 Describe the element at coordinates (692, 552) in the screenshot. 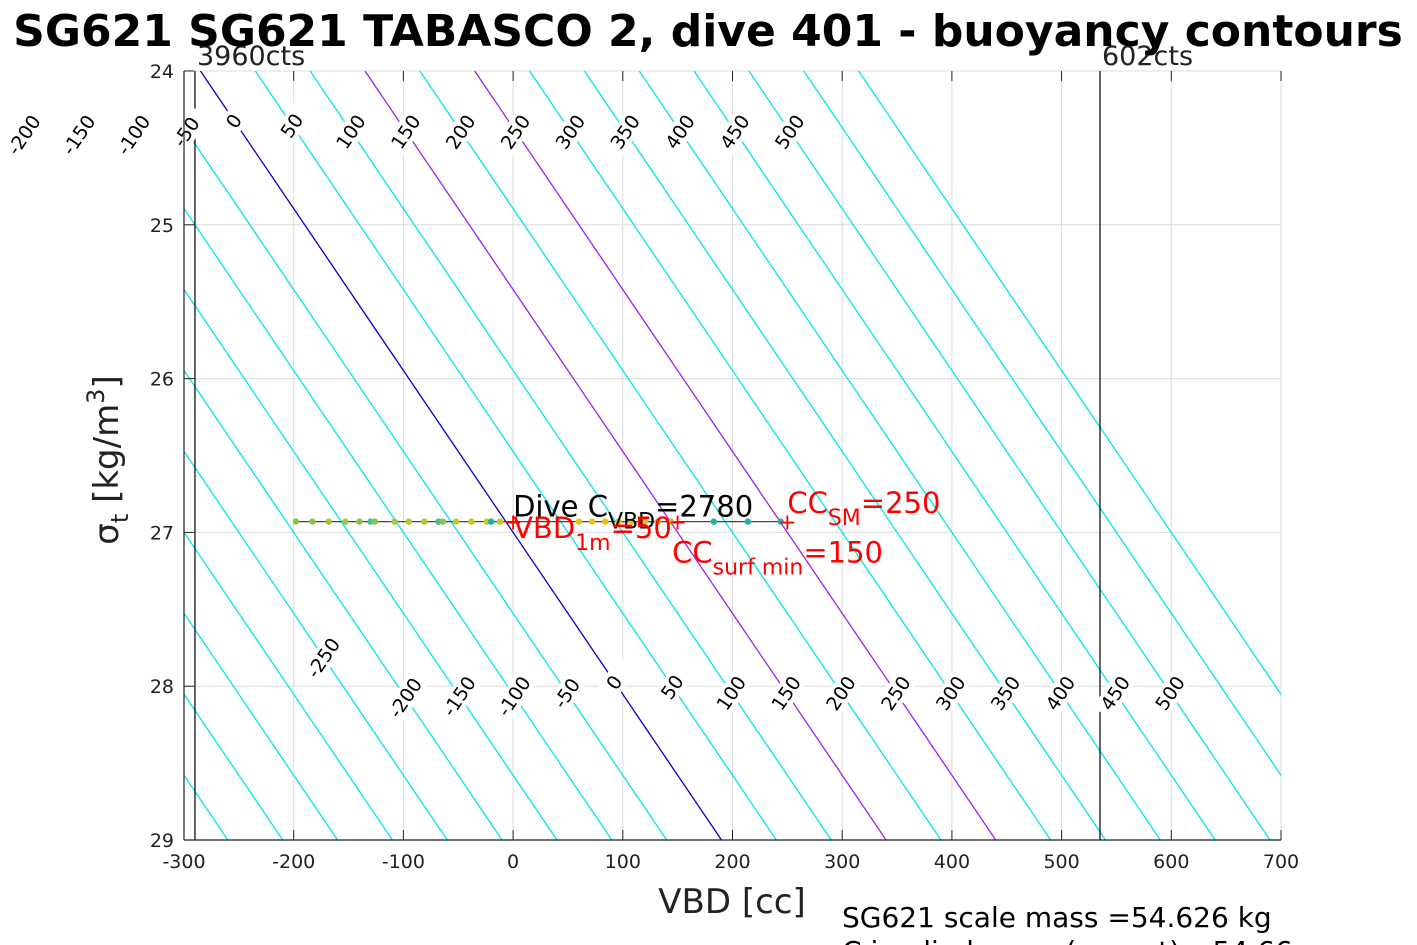

I see `annotation-base: CC` at that location.